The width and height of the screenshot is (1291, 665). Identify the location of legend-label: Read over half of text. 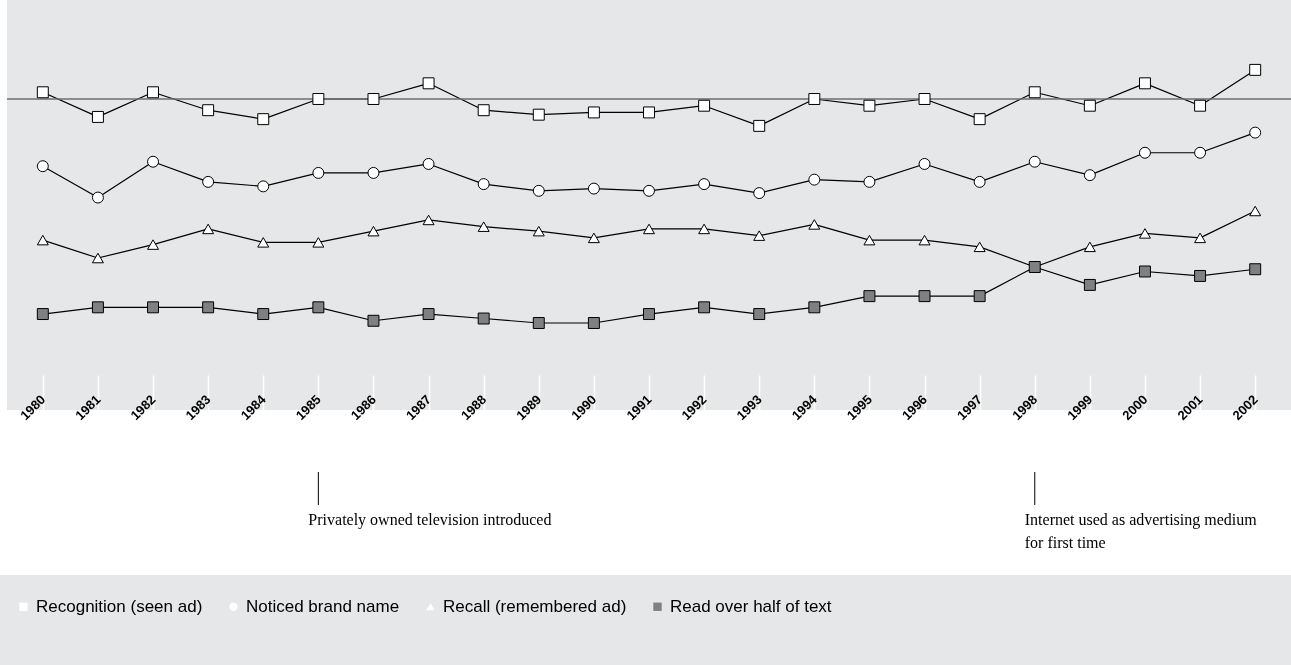
(751, 606).